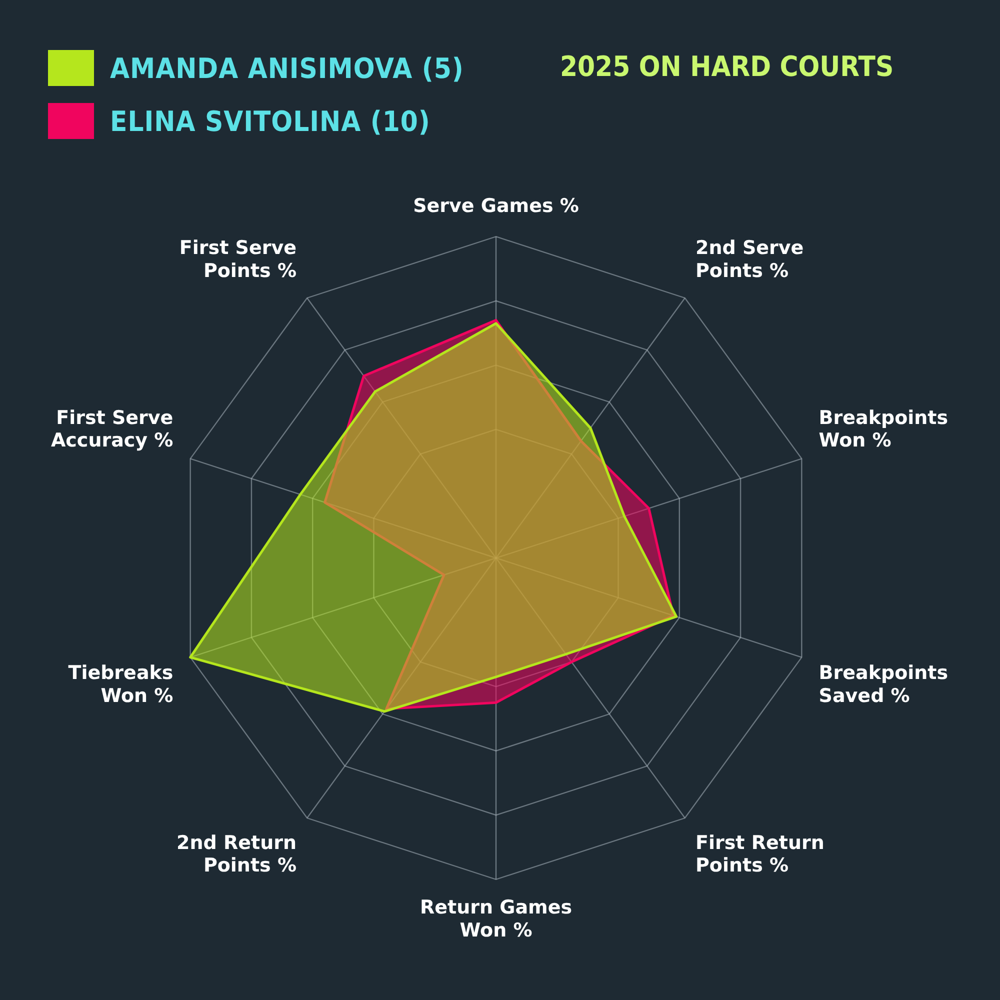 The height and width of the screenshot is (1000, 1000). What do you see at coordinates (121, 685) in the screenshot?
I see `spoke-label: Tiebreaks Won %` at bounding box center [121, 685].